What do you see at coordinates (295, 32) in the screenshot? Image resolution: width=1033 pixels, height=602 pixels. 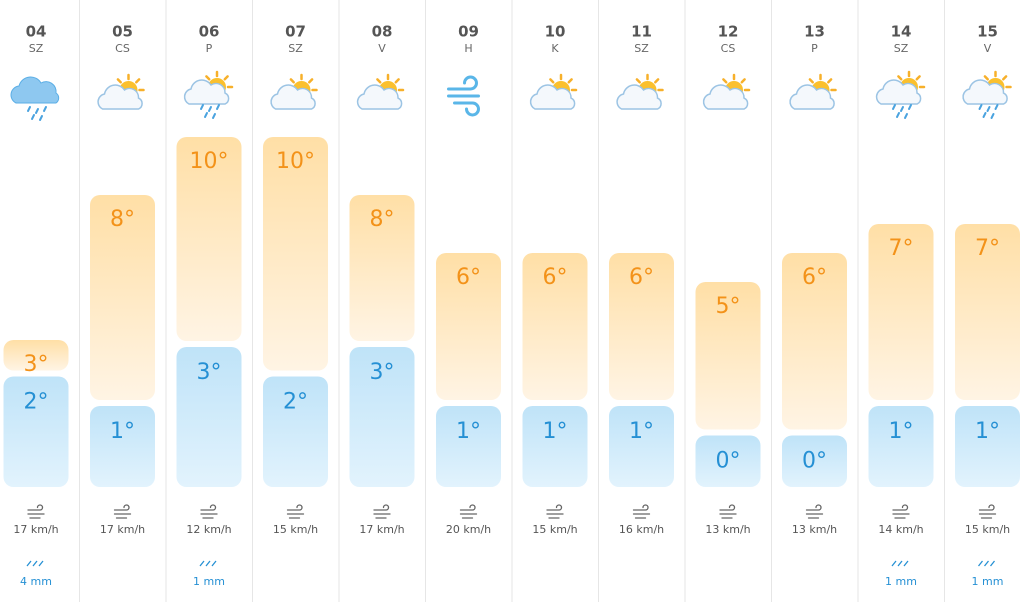 I see `day-number: 07` at bounding box center [295, 32].